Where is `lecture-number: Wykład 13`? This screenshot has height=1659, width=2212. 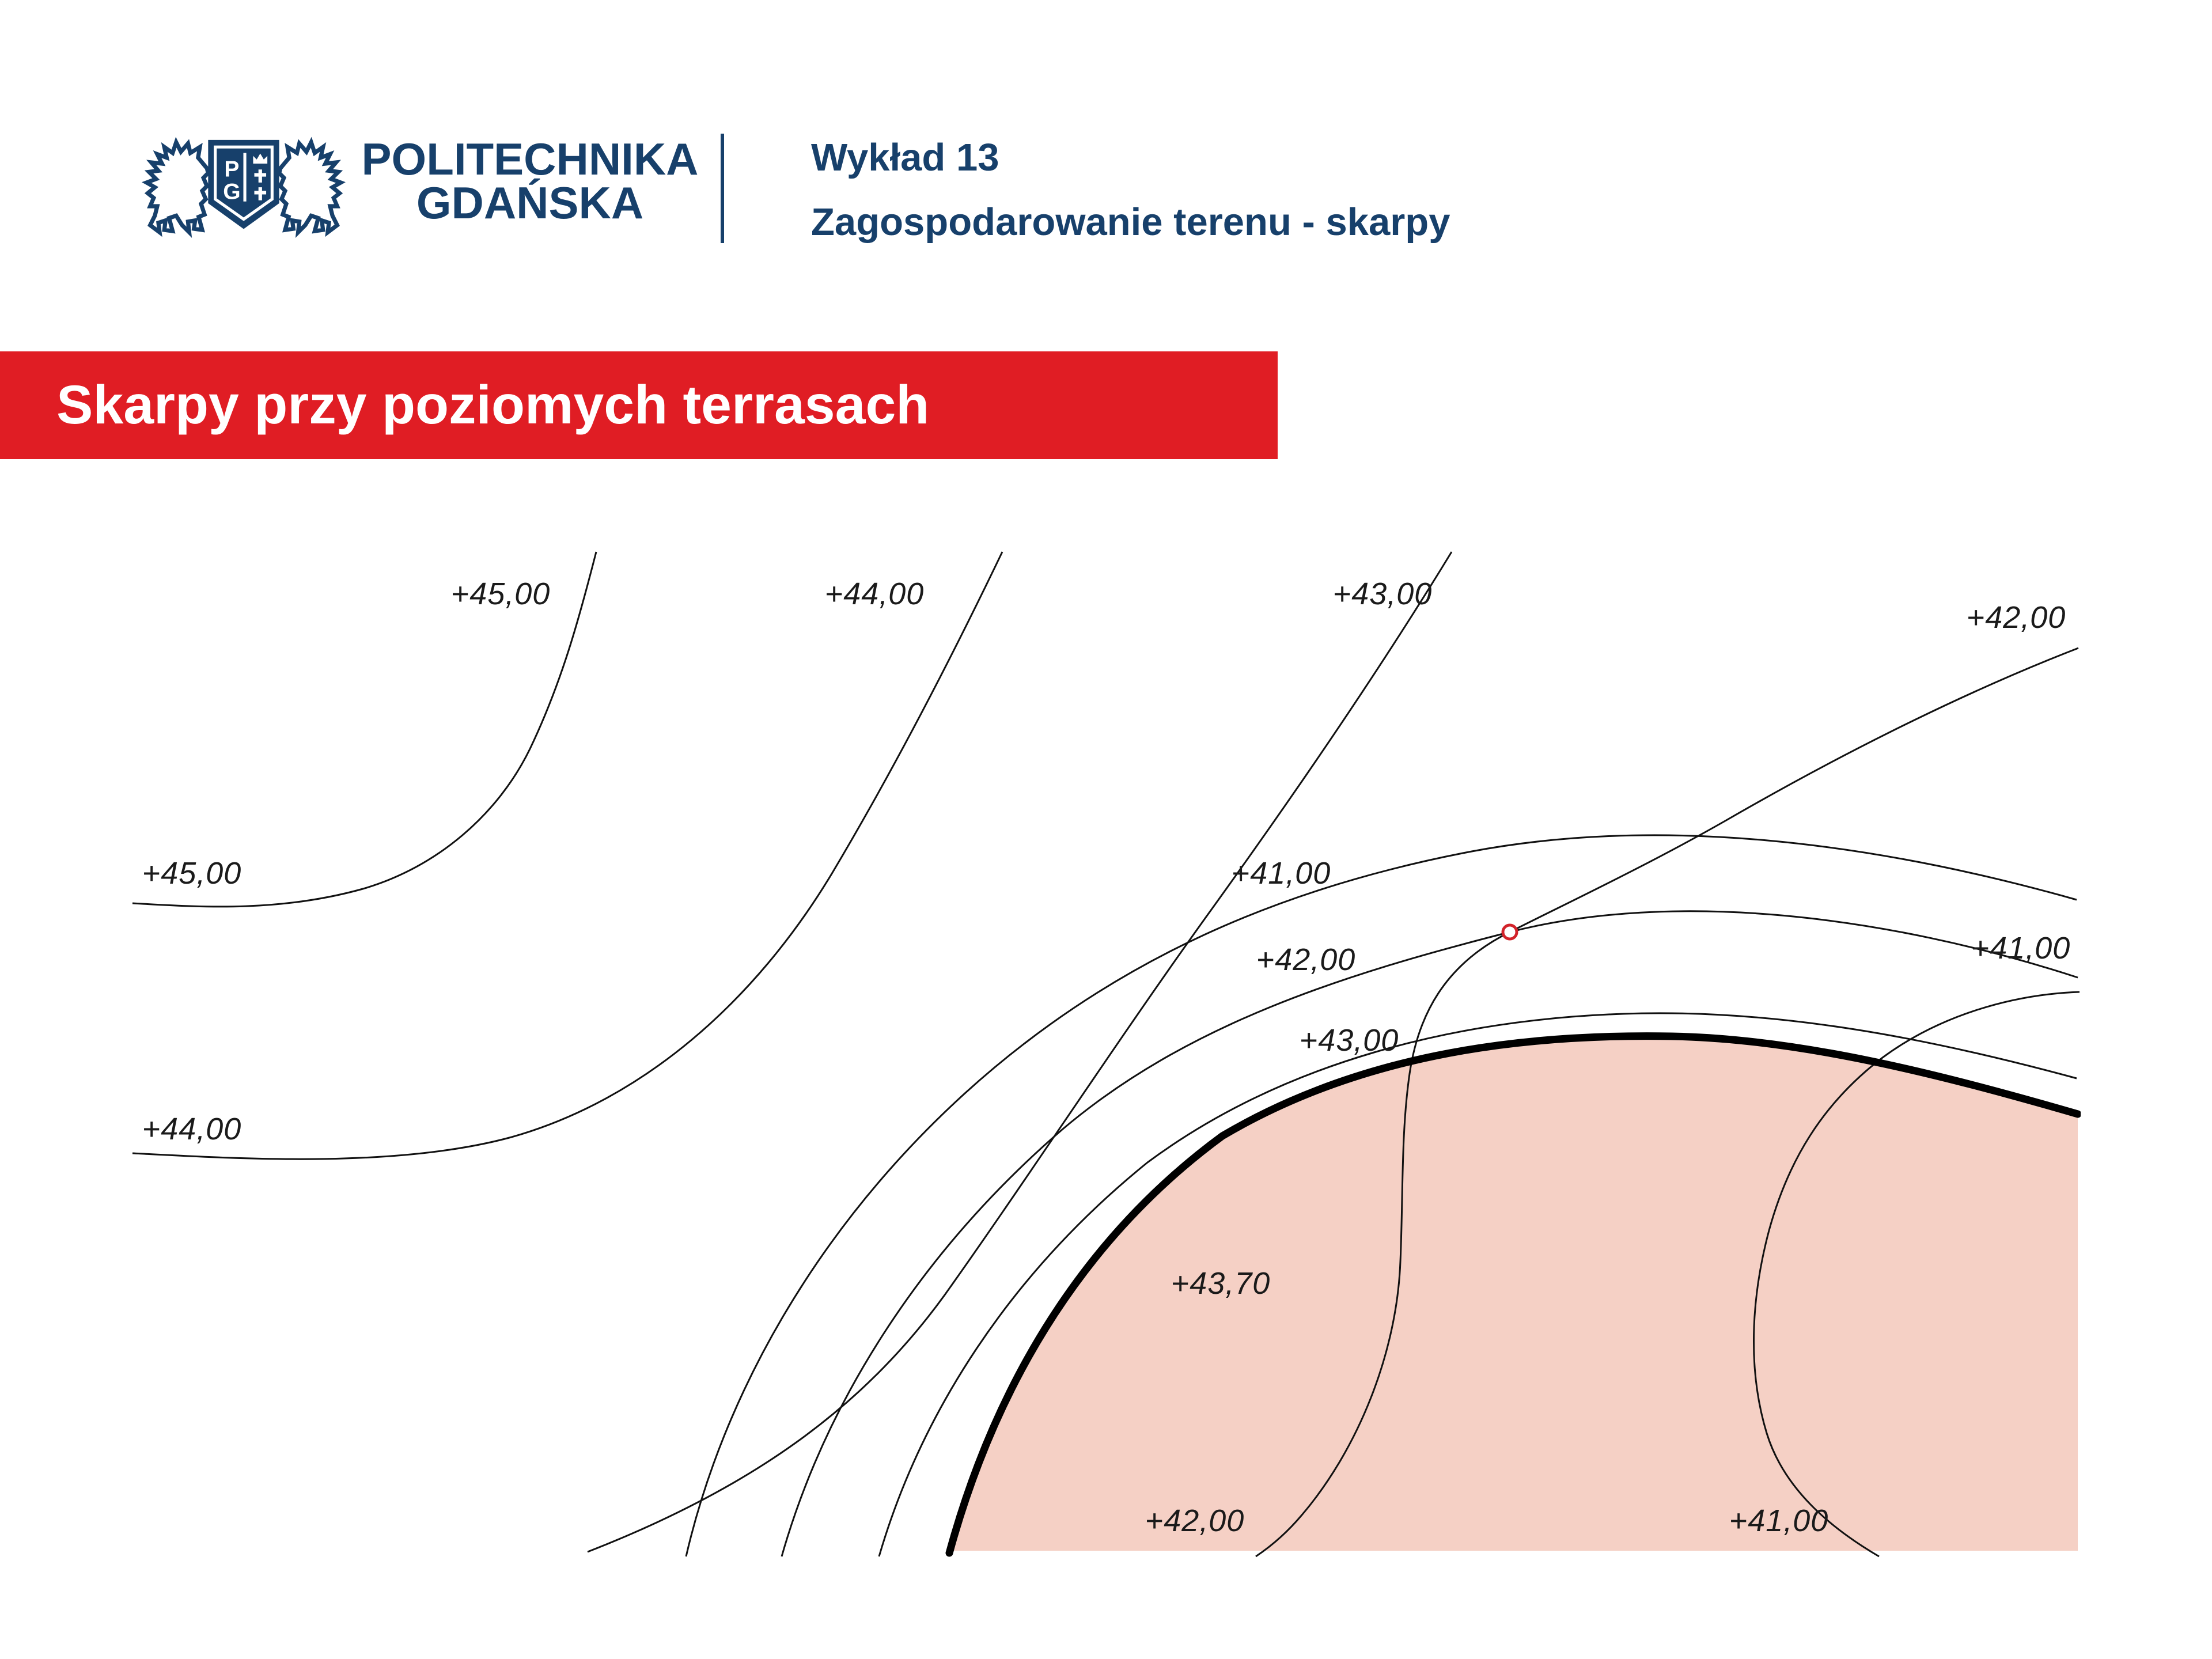
lecture-number: Wykład 13 is located at coordinates (905, 157).